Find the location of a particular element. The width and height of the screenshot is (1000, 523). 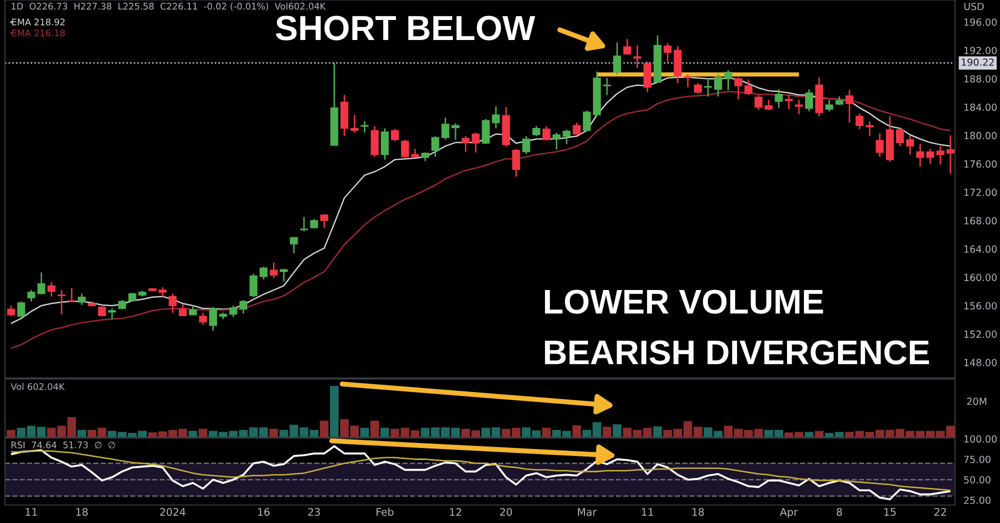

y-tick-label: 184.00 is located at coordinates (980, 107).